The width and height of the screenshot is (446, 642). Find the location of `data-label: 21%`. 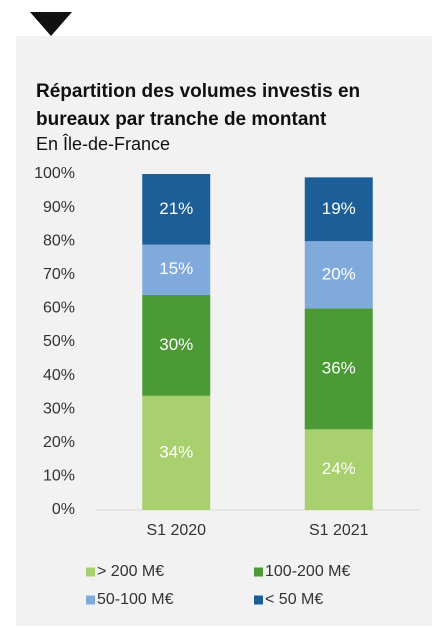

data-label: 21% is located at coordinates (176, 208).